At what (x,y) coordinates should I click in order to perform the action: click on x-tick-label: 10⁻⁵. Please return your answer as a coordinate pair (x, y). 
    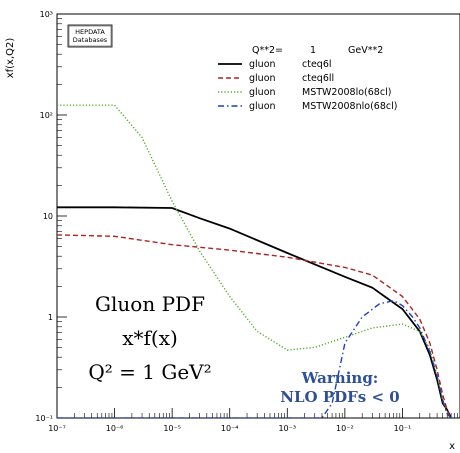
    Looking at the image, I should click on (172, 428).